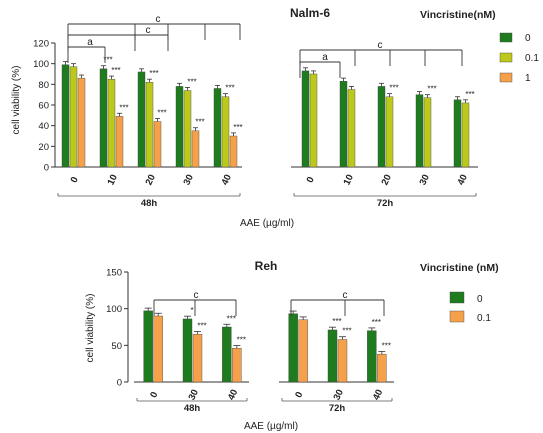  I want to click on reh-time-groups: 48h 72h, so click(264, 406).